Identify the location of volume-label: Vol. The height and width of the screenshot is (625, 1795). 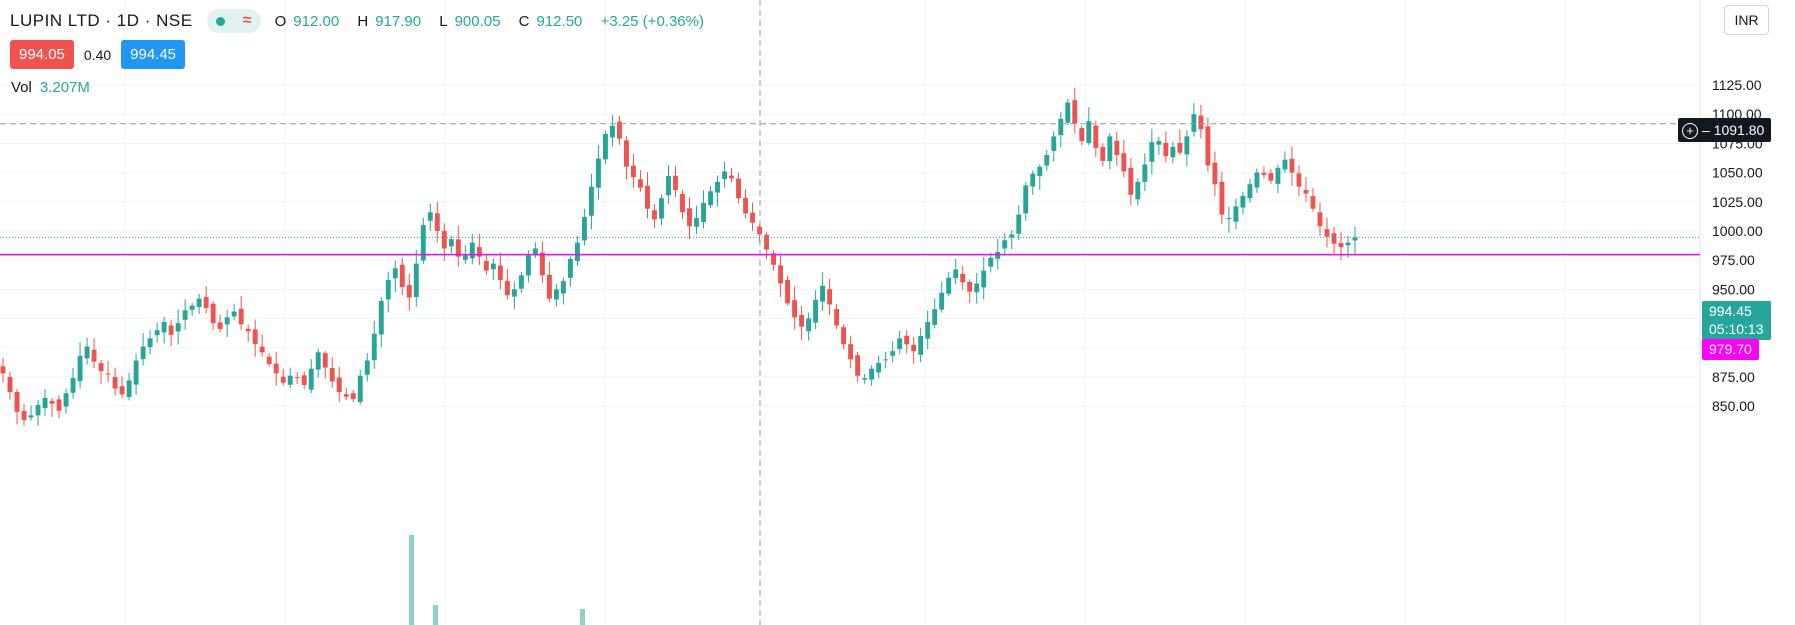
(21, 87).